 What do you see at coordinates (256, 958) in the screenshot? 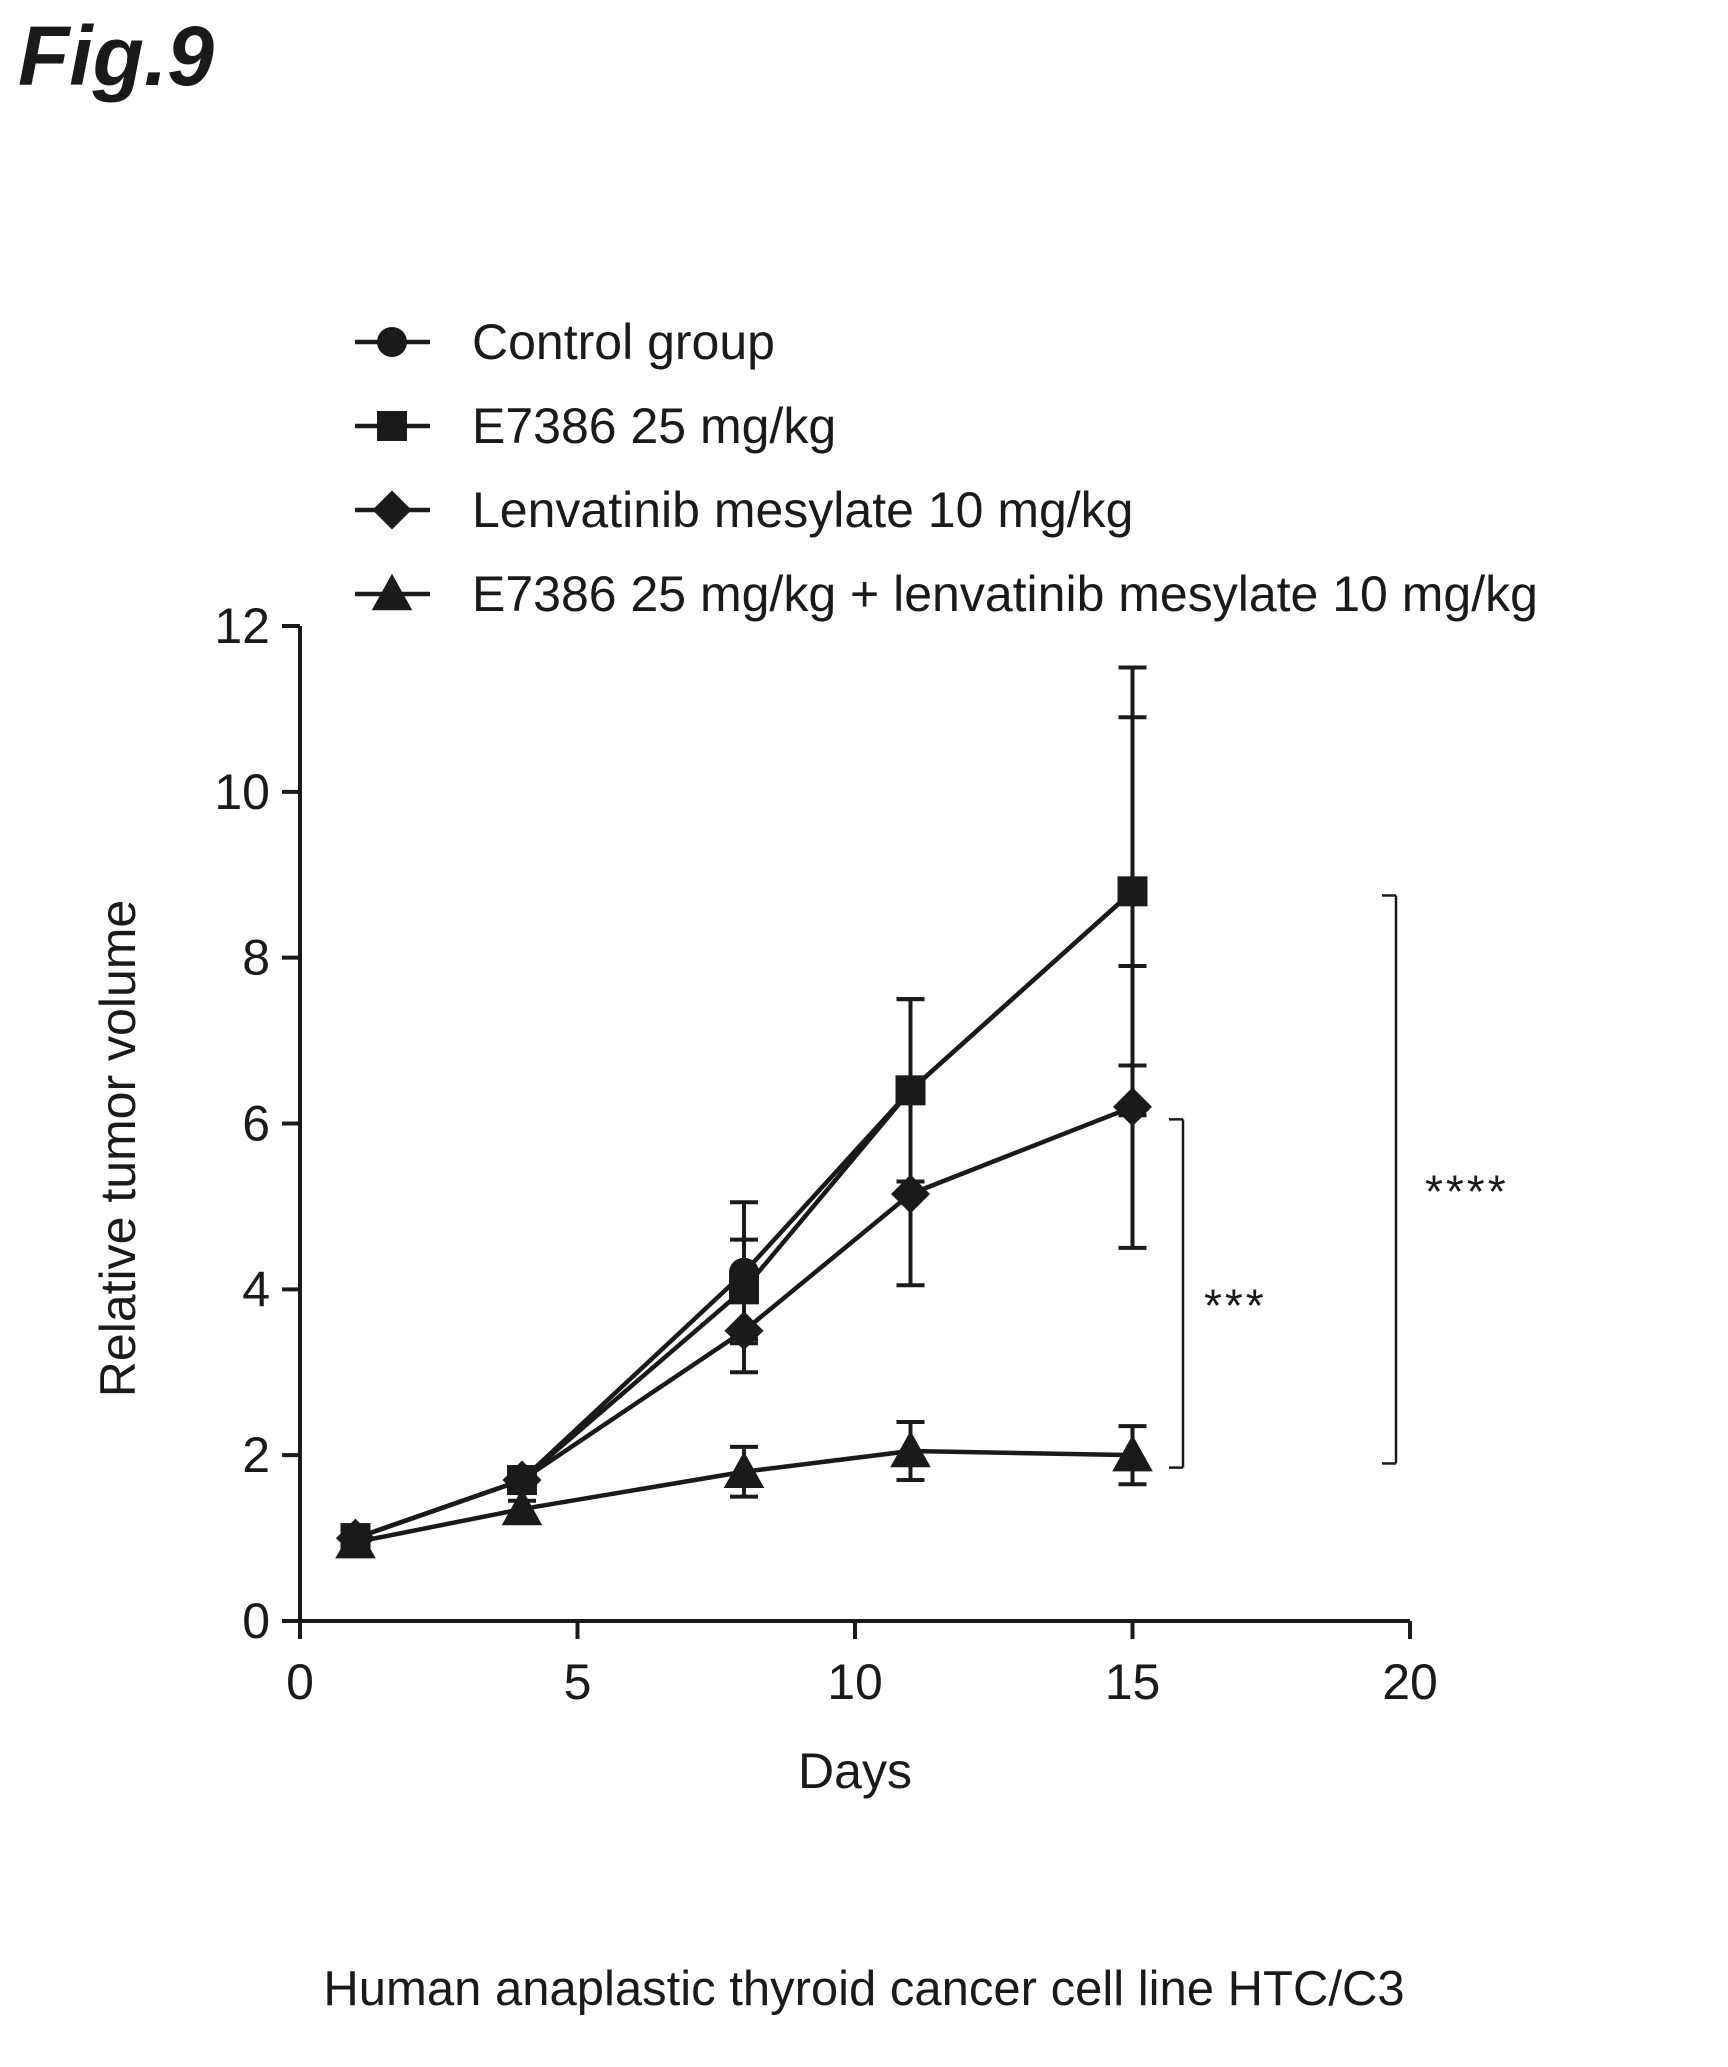
I see `y-tick-label: 8` at bounding box center [256, 958].